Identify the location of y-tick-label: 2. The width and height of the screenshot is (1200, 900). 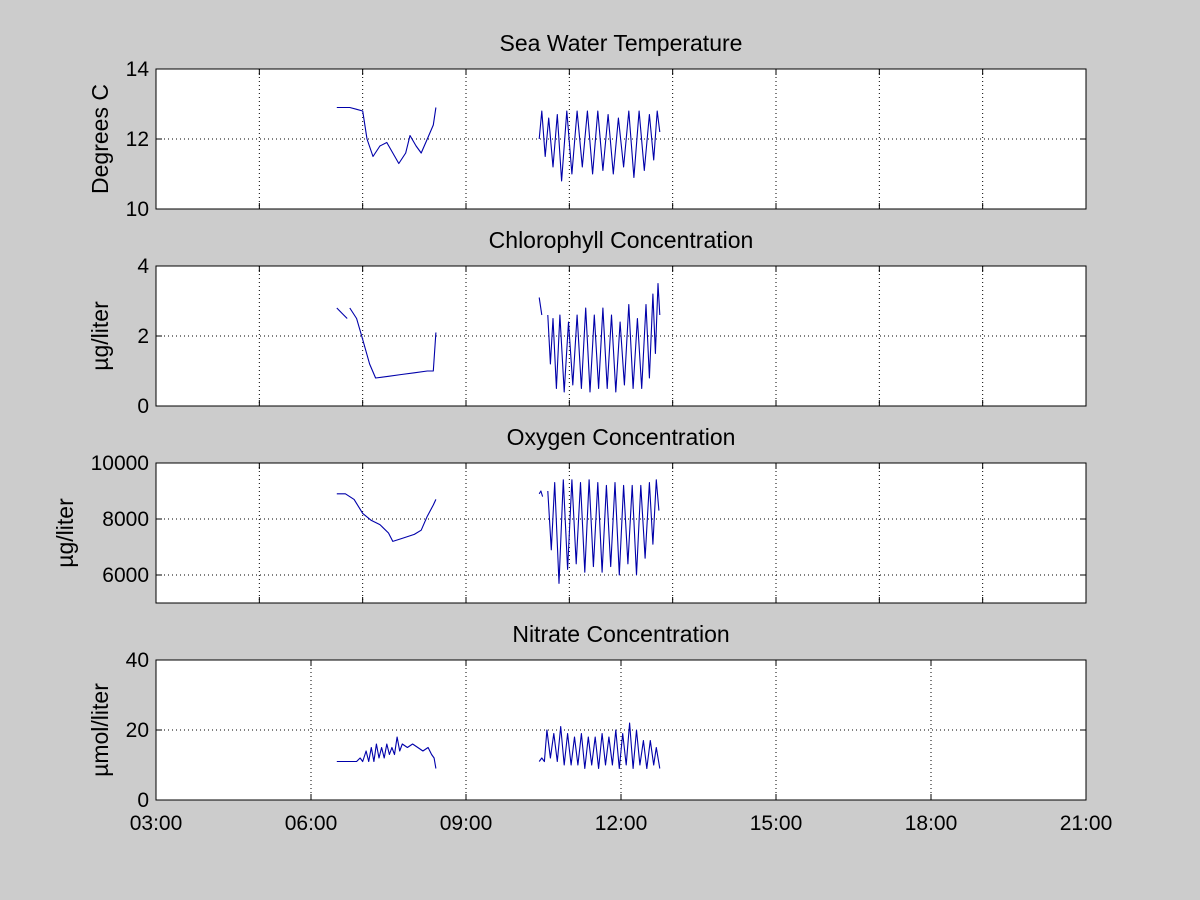
(143, 336).